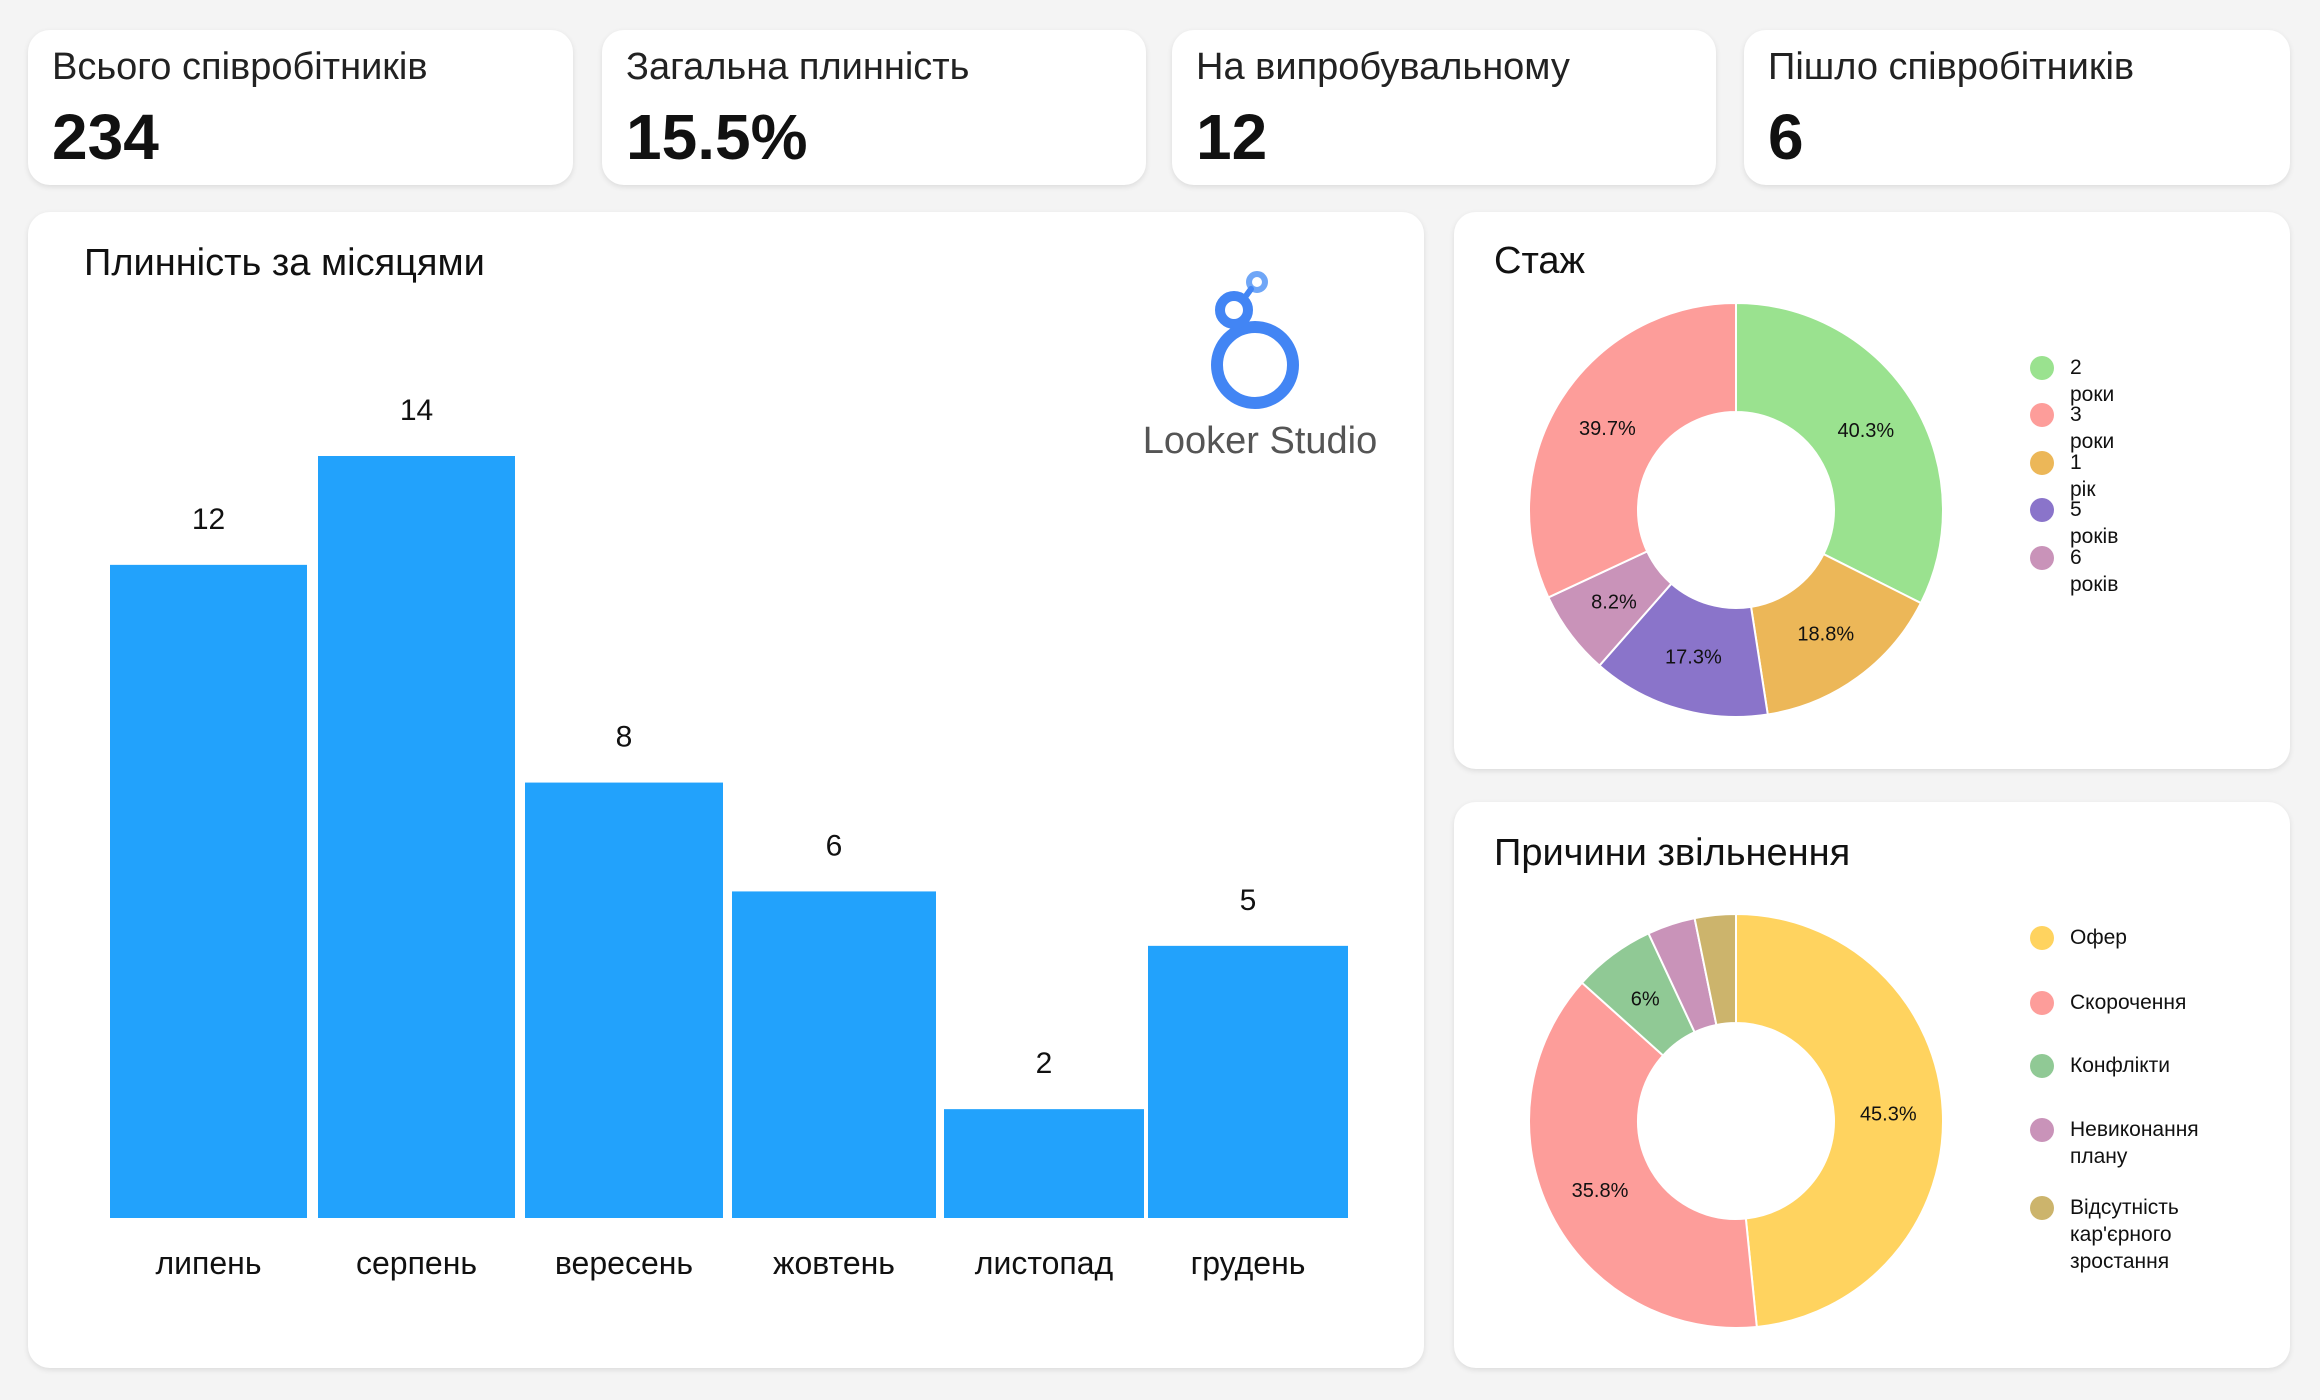  Describe the element at coordinates (284, 263) in the screenshot. I see `bar-chart-title: Плинність за місяцями` at that location.